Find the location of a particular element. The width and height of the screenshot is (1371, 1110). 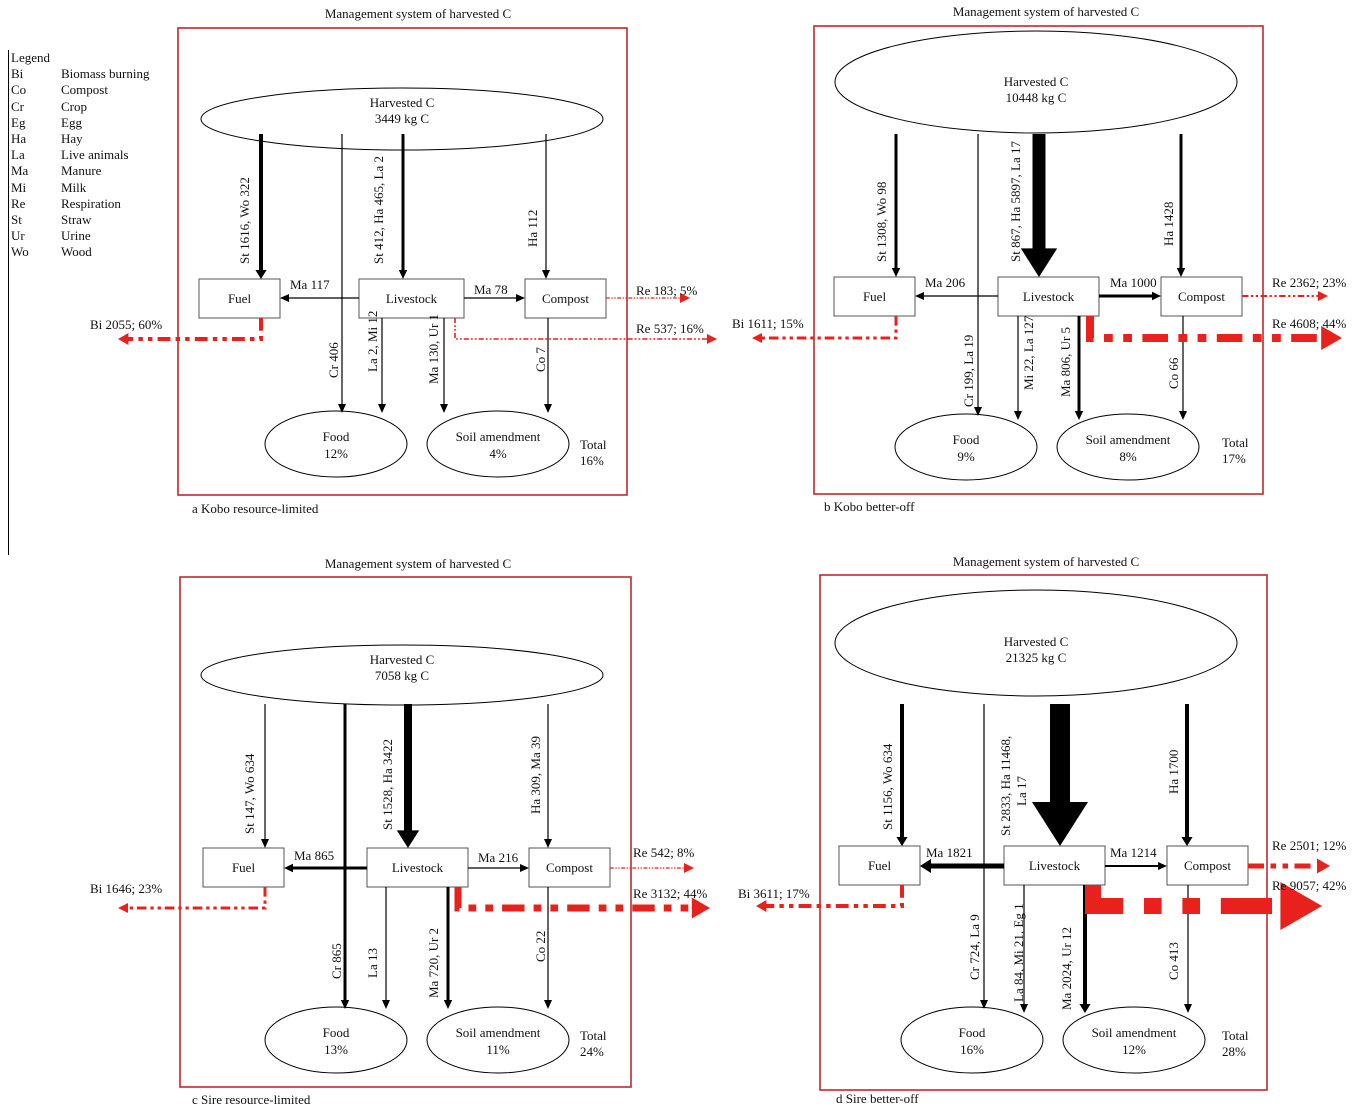

label-manure-to-compost: Ma 1214 is located at coordinates (1133, 852).